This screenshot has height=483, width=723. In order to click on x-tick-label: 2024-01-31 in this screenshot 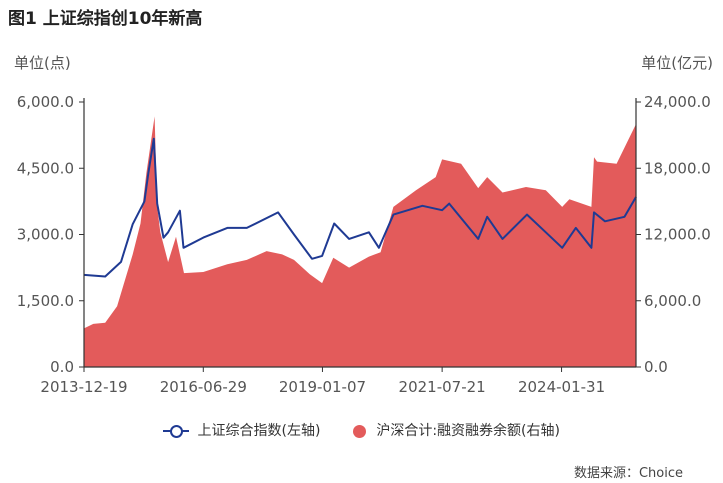, I will do `click(561, 387)`.